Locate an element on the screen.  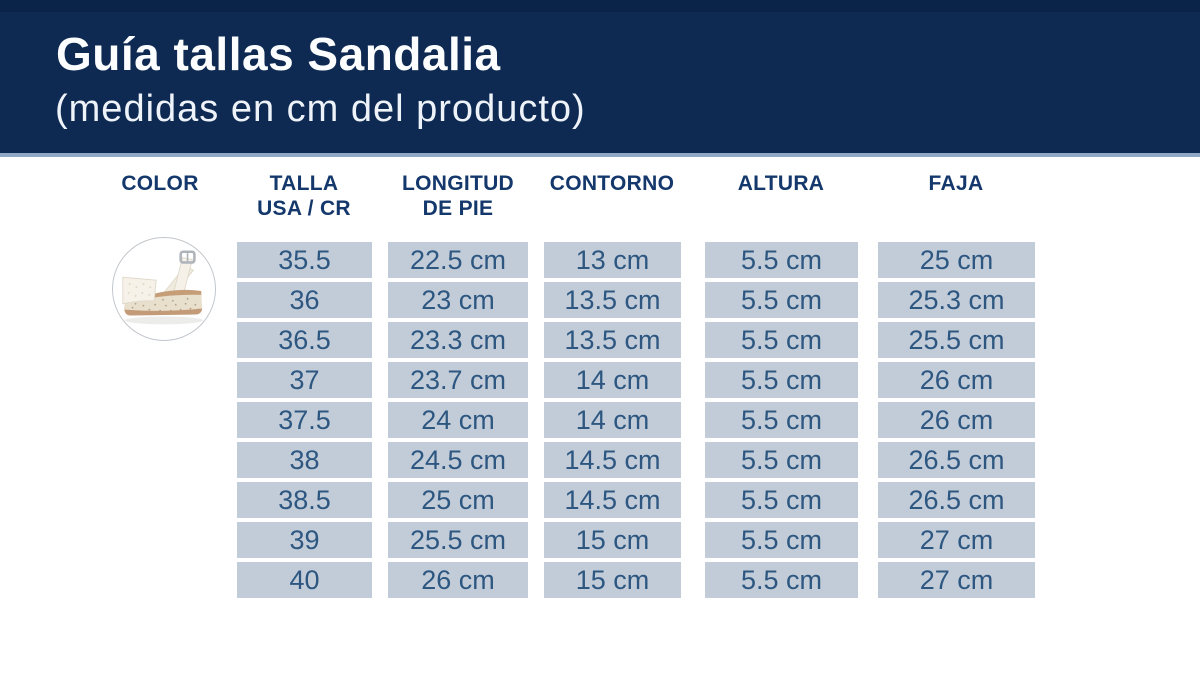
table-cell: 23 cm is located at coordinates (458, 300).